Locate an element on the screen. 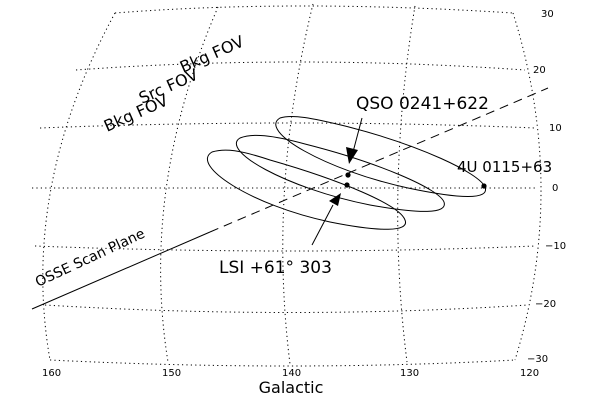 The image size is (603, 402). source-markers is located at coordinates (415, 180).